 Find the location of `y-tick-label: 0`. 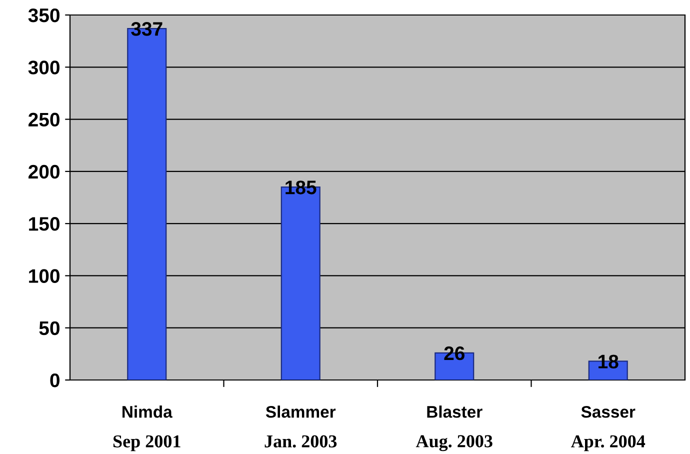

y-tick-label: 0 is located at coordinates (55, 380).